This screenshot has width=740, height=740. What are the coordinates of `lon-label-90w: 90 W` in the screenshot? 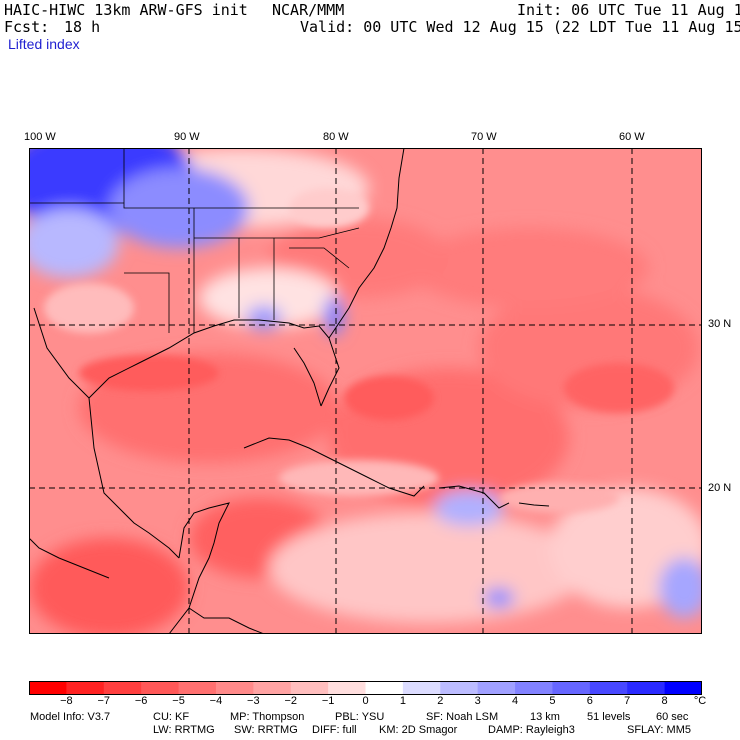 It's located at (187, 137).